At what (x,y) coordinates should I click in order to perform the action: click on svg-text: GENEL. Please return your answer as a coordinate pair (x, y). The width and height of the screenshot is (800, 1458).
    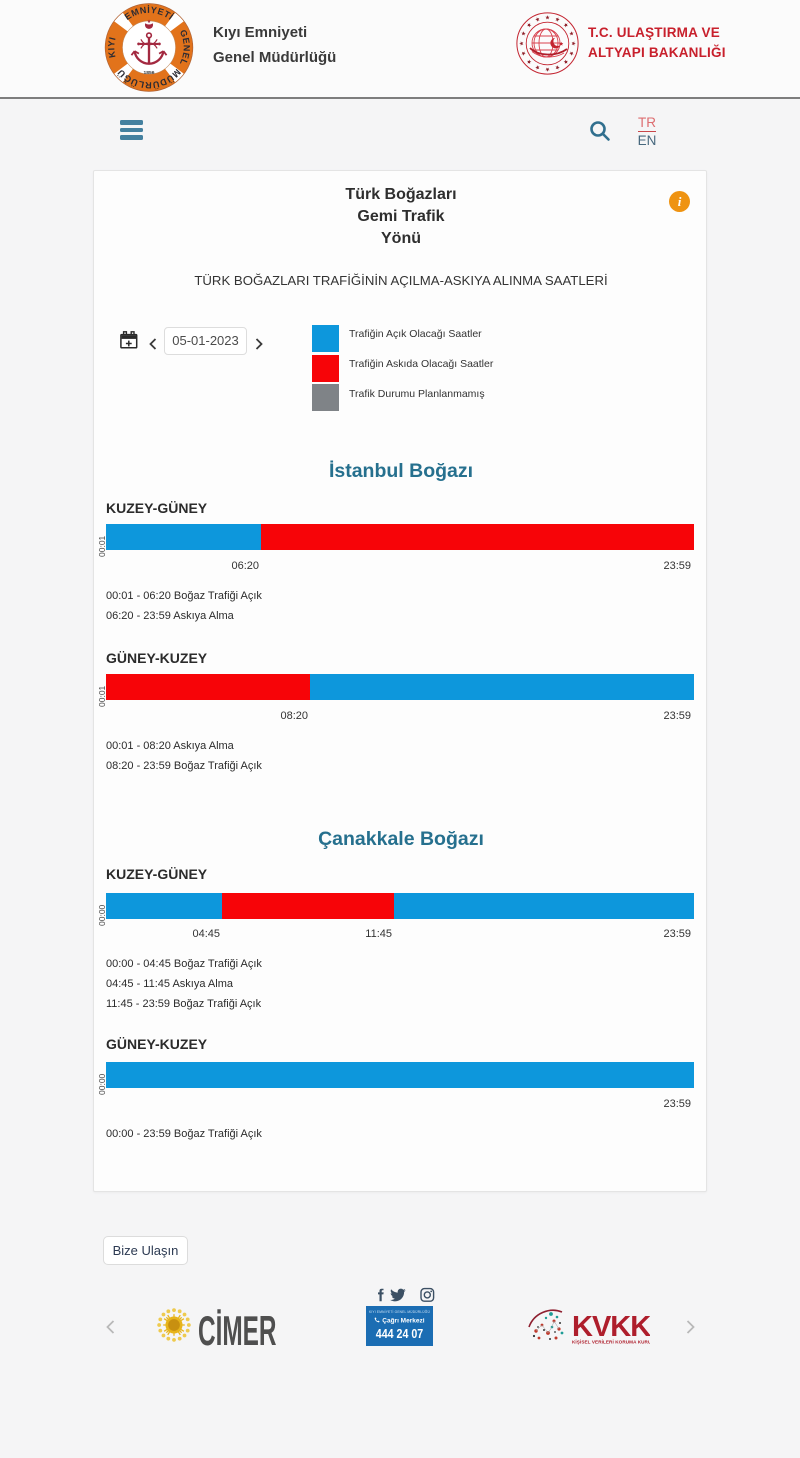
    Looking at the image, I should click on (185, 47).